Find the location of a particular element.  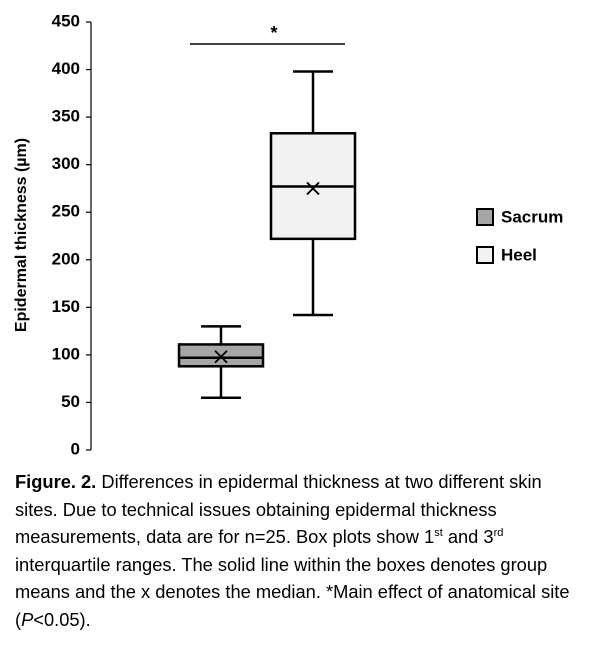

y-tick-label: 250 is located at coordinates (66, 211).